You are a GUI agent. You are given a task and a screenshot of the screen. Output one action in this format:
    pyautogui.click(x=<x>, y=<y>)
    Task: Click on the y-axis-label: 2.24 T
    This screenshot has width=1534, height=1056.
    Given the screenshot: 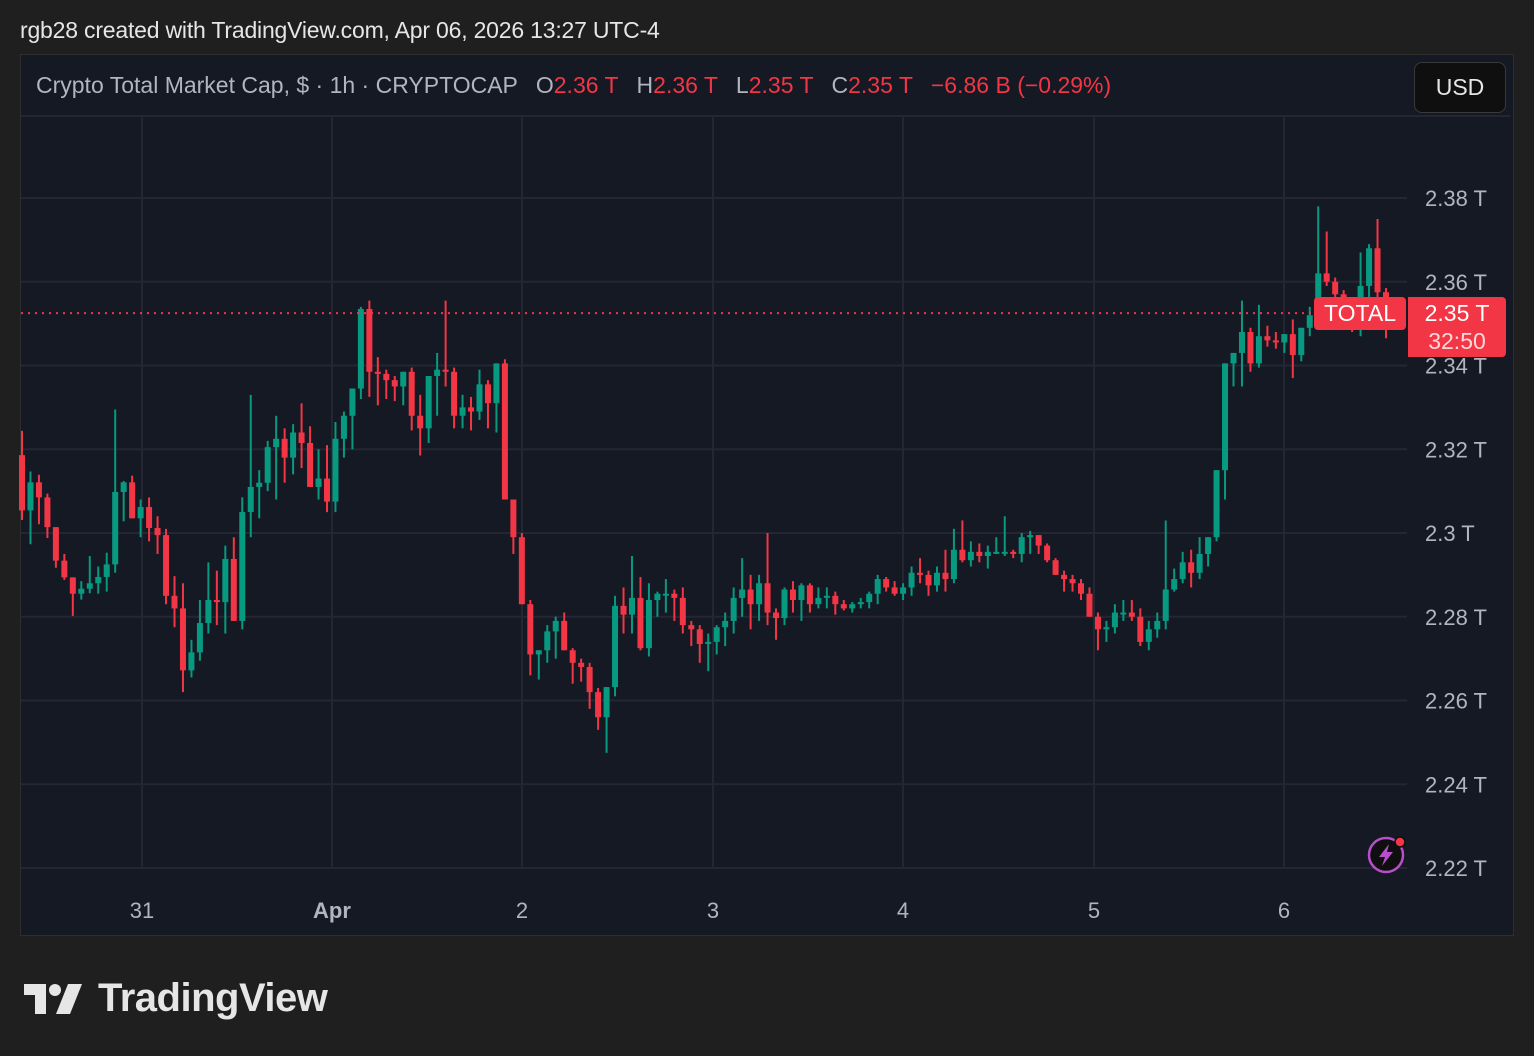 What is the action you would take?
    pyautogui.click(x=1456, y=784)
    